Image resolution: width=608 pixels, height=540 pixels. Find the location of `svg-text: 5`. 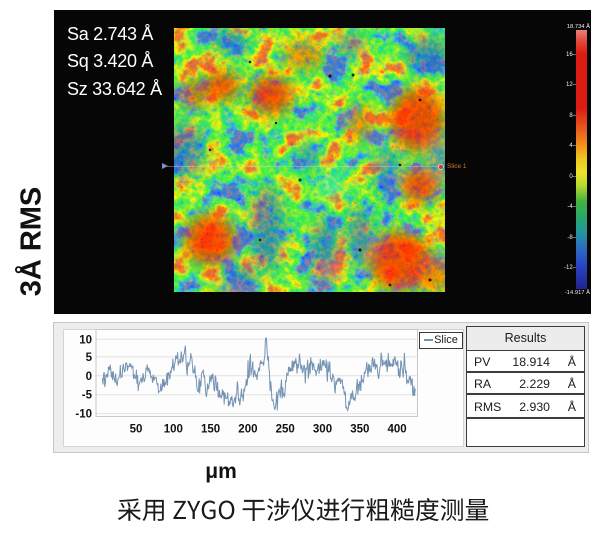

svg-text: 5 is located at coordinates (89, 358).